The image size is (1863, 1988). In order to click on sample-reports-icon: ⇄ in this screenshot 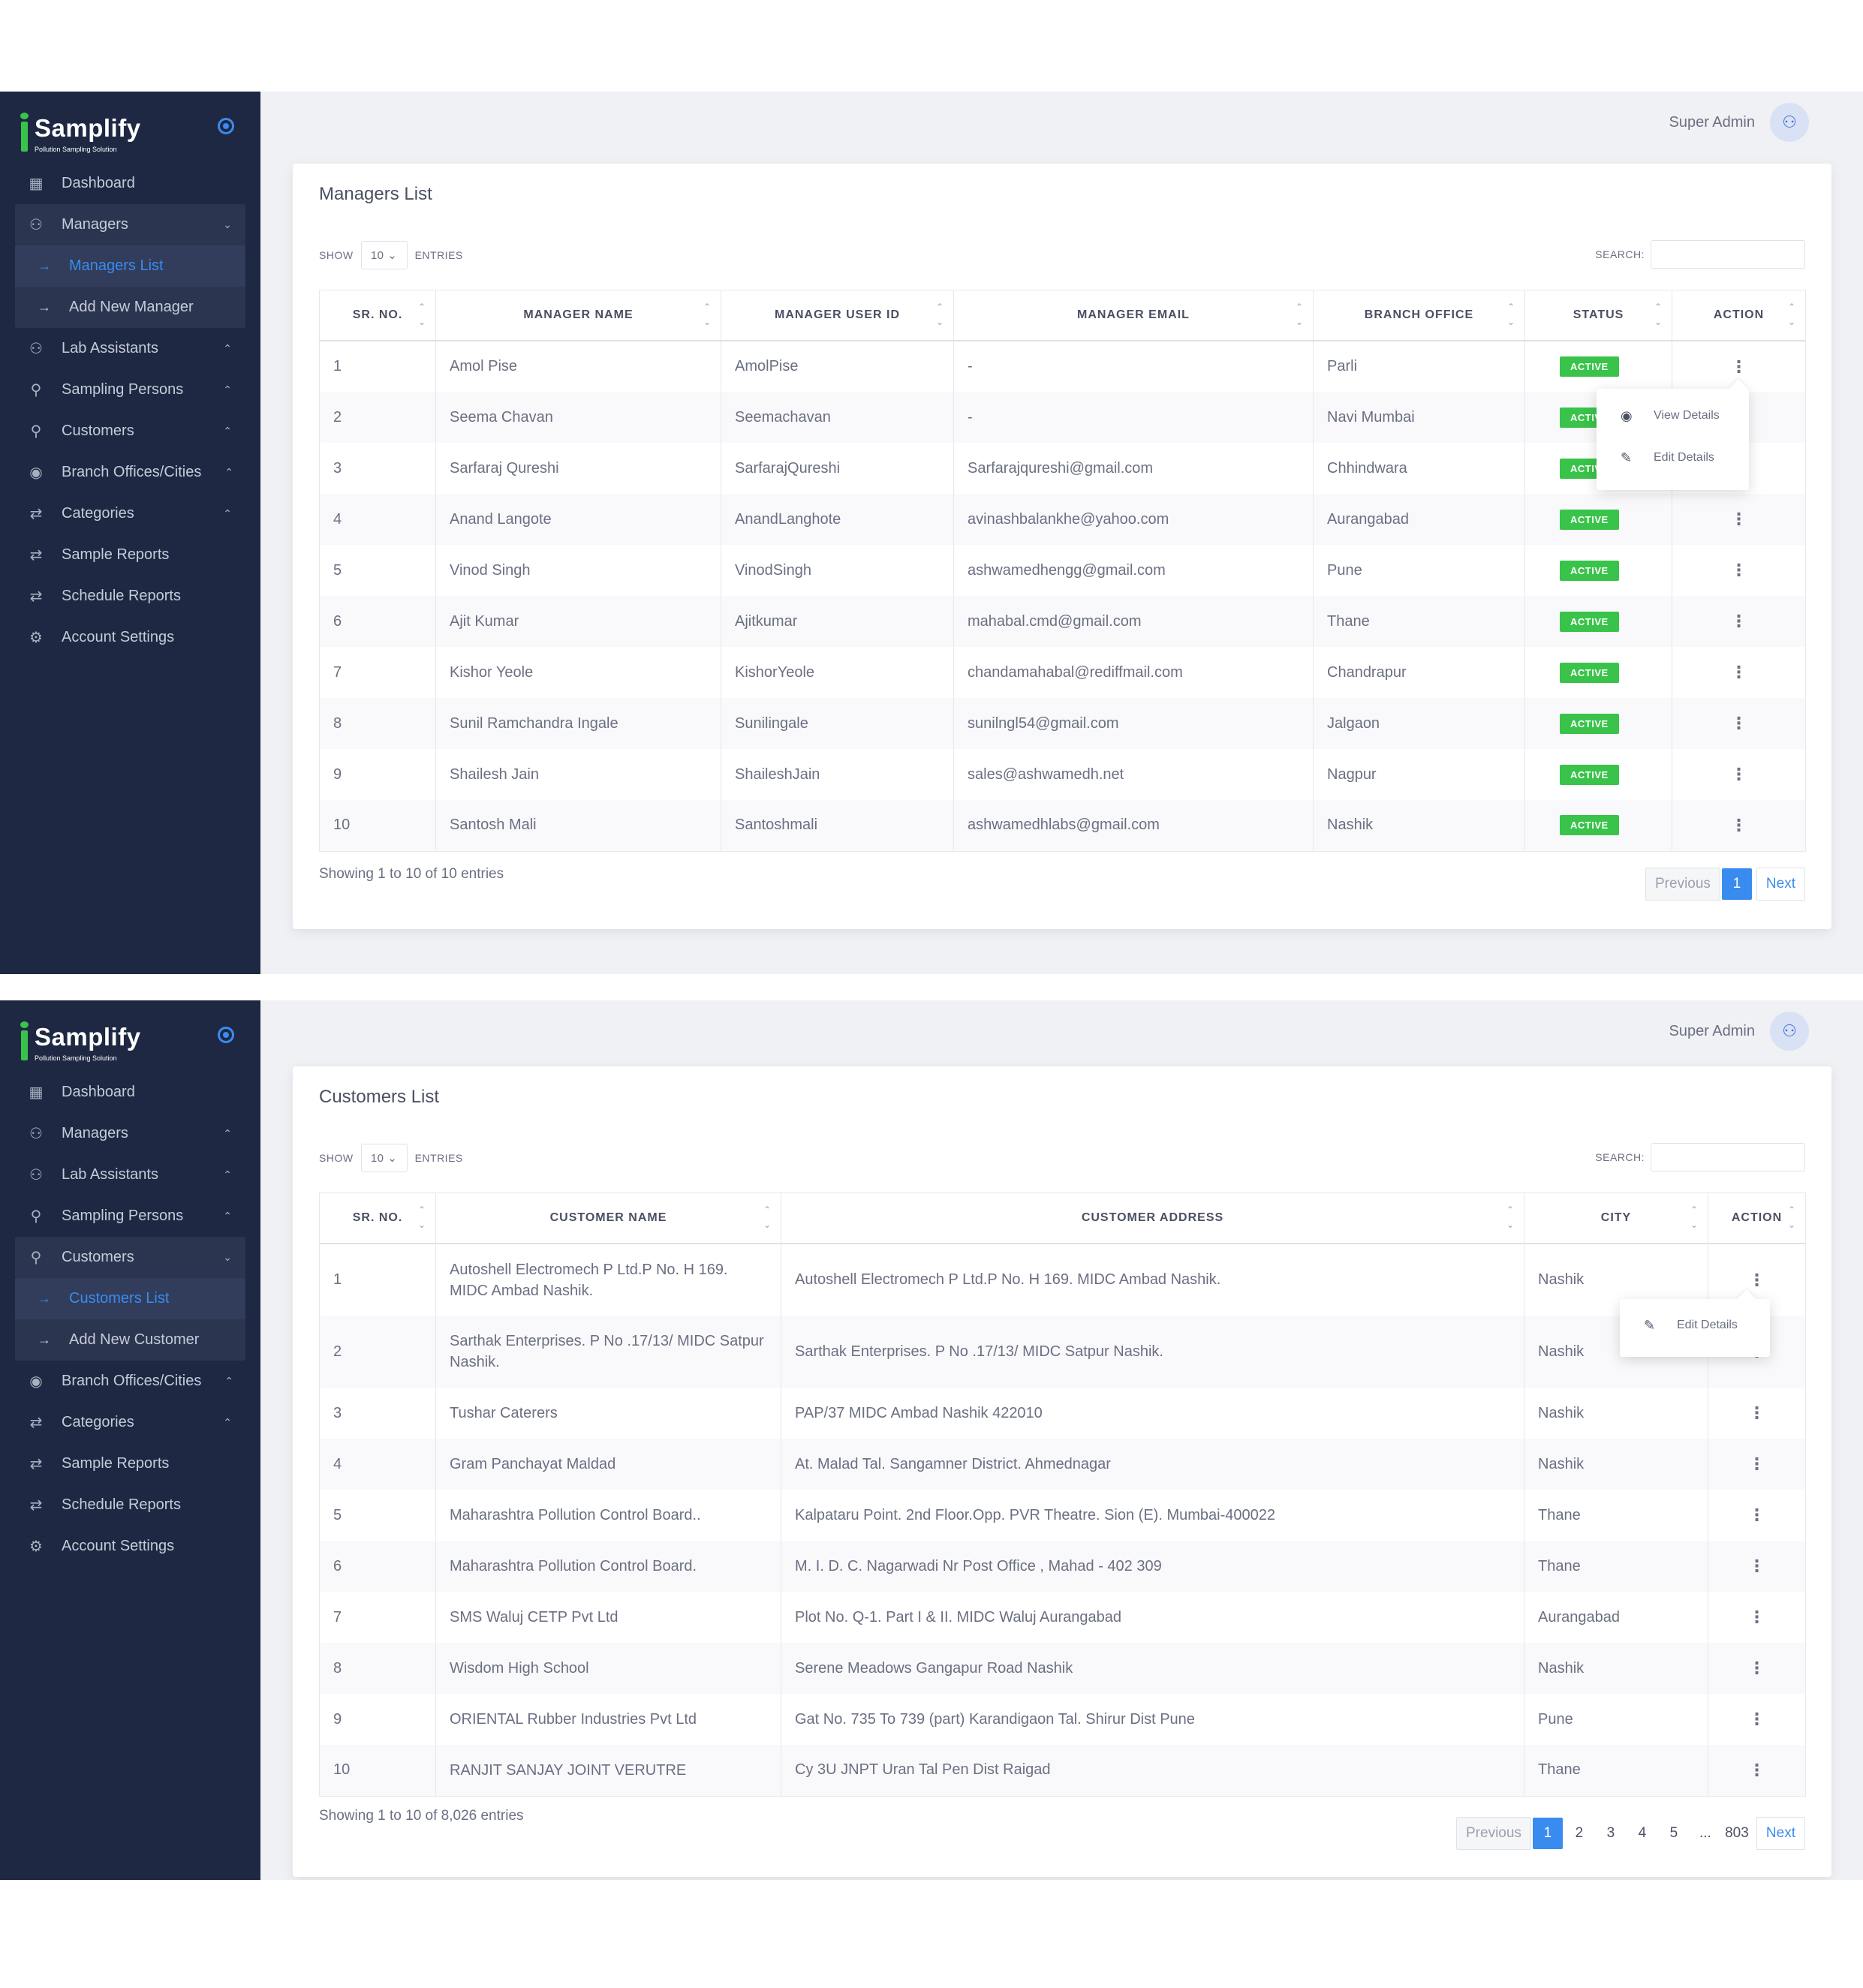, I will do `click(36, 1464)`.